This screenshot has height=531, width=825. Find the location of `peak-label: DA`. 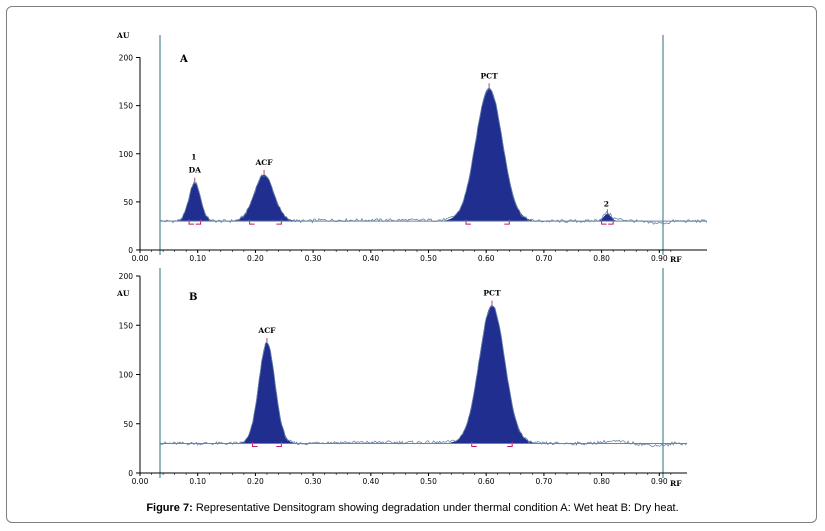

peak-label: DA is located at coordinates (195, 170).